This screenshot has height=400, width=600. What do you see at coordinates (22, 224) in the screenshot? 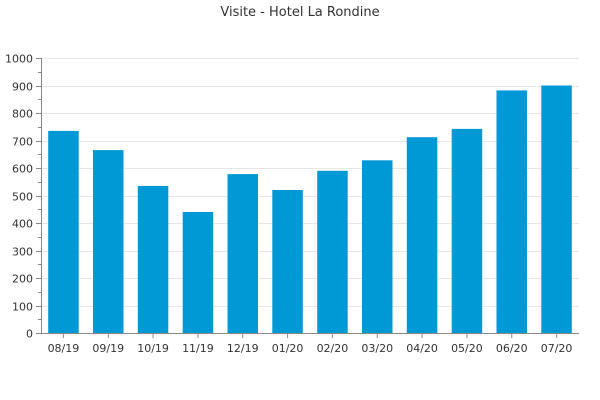
I see `y-tick-label: 400` at bounding box center [22, 224].